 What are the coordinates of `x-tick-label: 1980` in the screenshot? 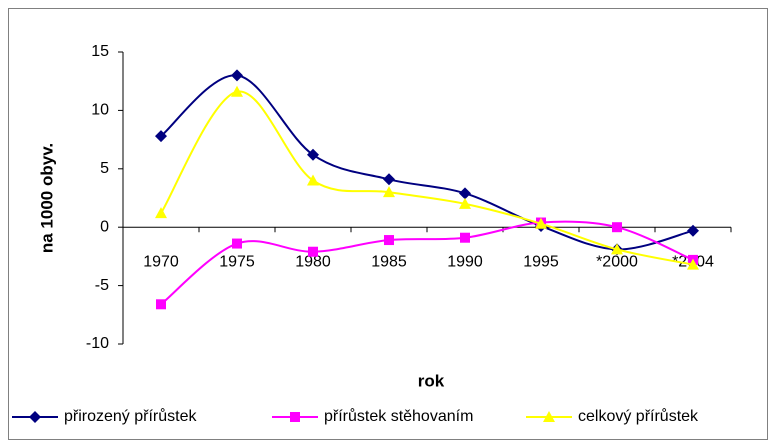 It's located at (313, 261).